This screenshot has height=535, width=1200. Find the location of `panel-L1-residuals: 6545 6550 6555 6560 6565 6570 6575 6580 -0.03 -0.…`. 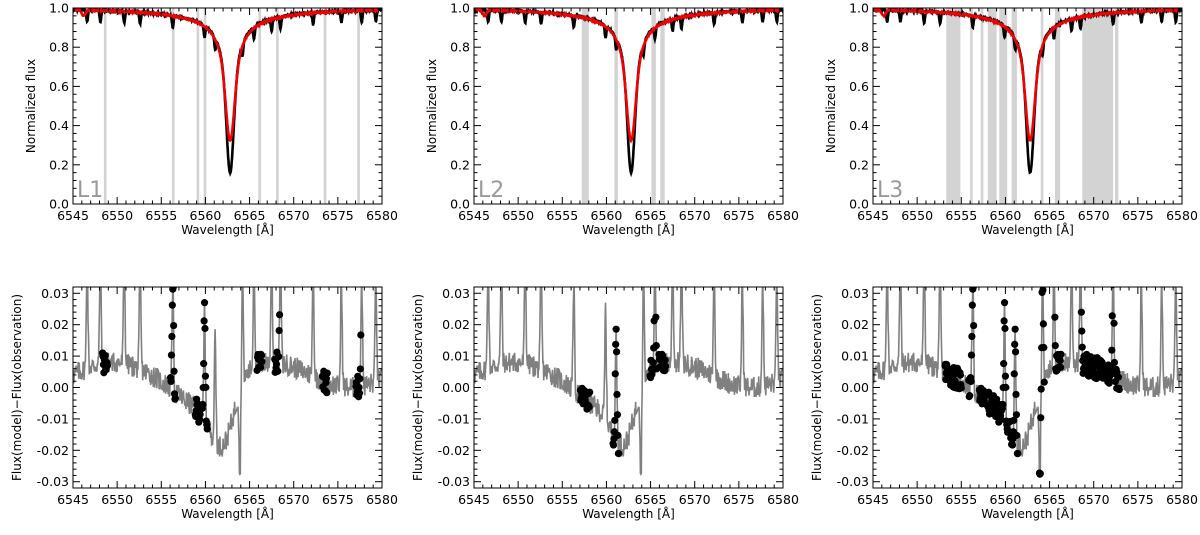

panel-L1-residuals: 6545 6550 6555 6560 6565 6570 6575 6580 -0.03 -0.… is located at coordinates (204, 403).